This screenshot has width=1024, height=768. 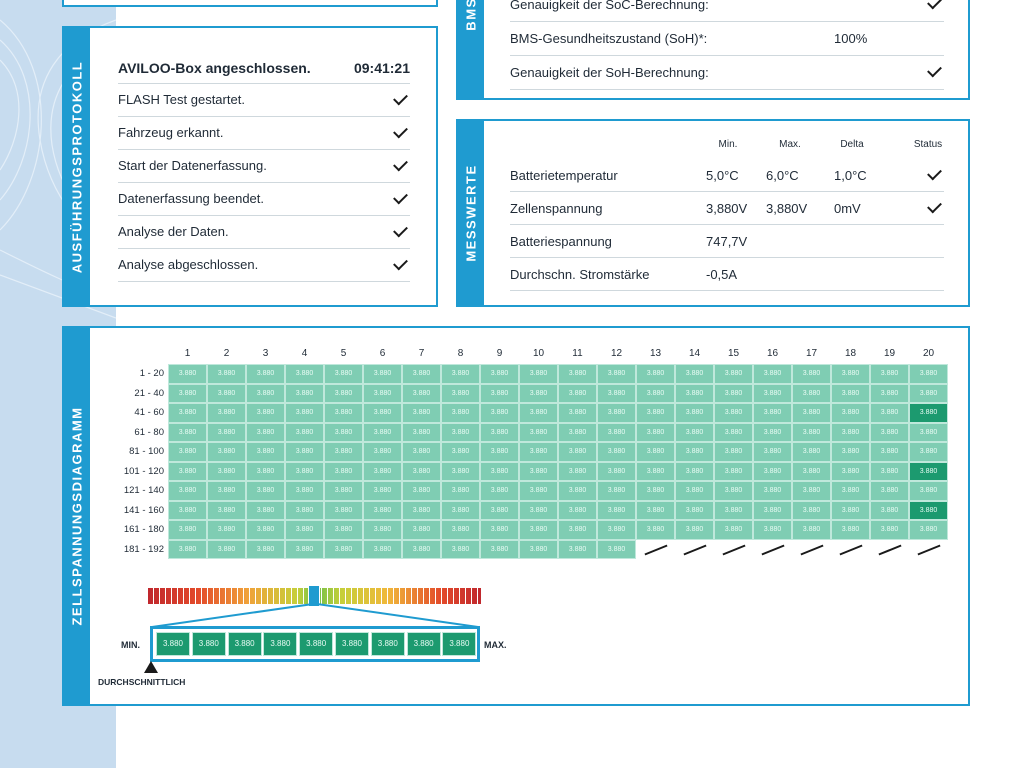 I want to click on grid-row-label: 181 - 192, so click(x=143, y=549).